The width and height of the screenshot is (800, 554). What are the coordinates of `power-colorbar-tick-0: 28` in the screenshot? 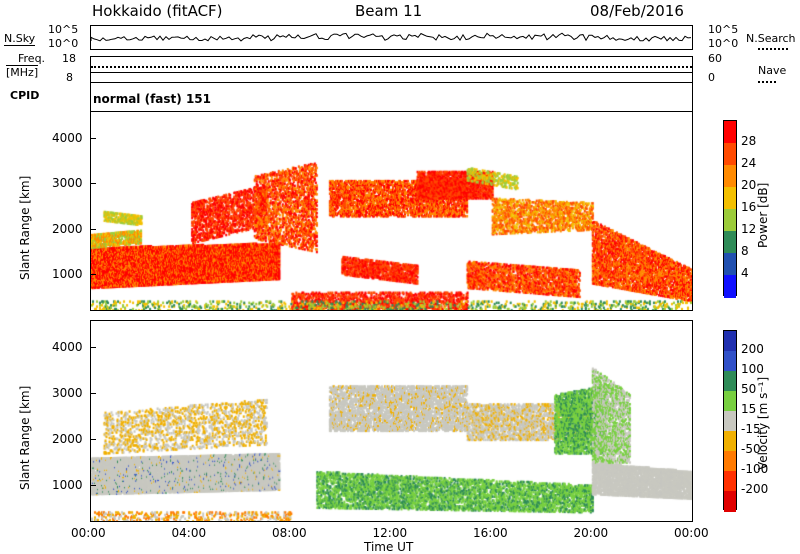 It's located at (749, 141).